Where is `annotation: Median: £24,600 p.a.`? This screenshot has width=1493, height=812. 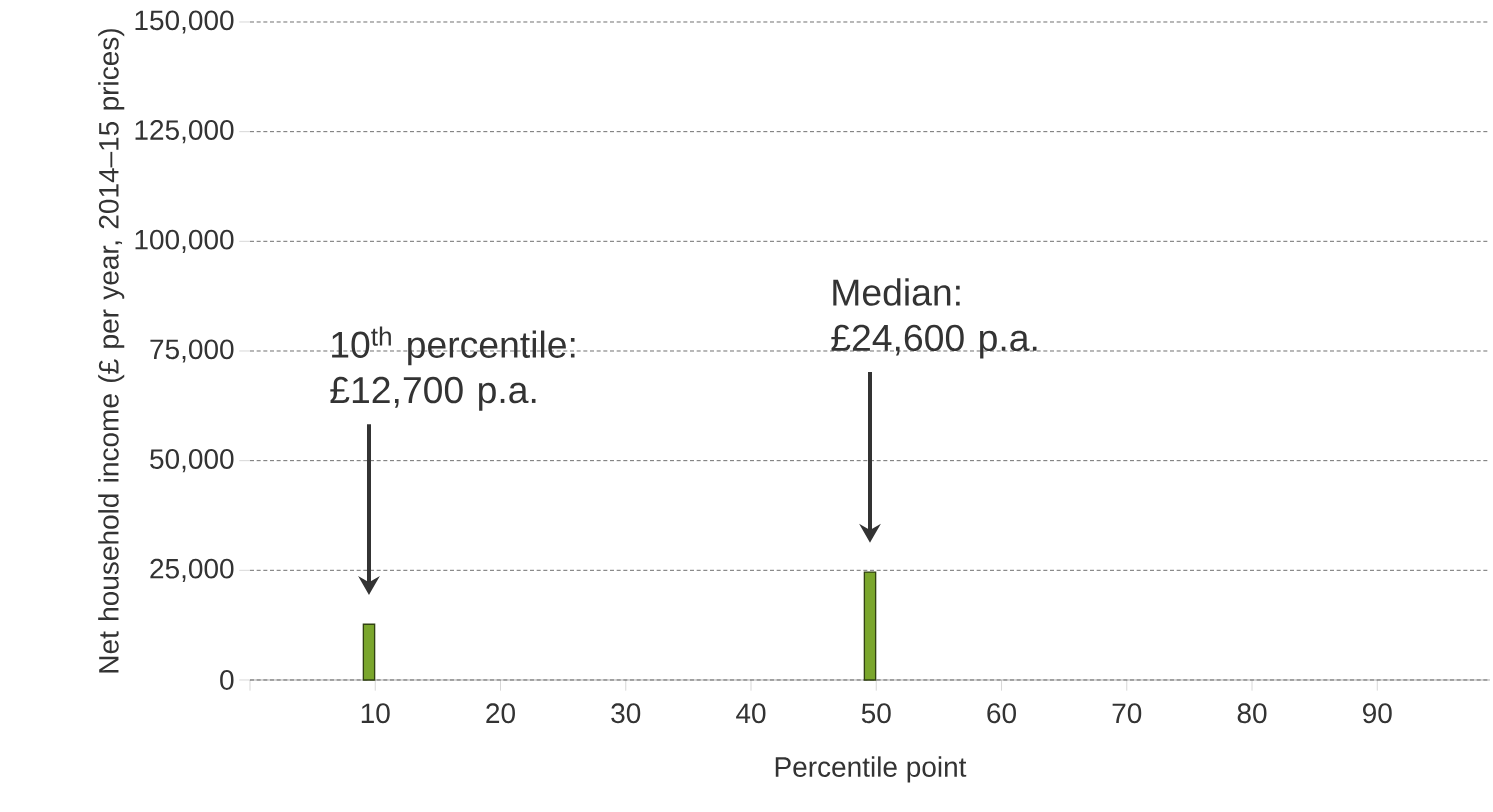 annotation: Median: £24,600 p.a. is located at coordinates (934, 318).